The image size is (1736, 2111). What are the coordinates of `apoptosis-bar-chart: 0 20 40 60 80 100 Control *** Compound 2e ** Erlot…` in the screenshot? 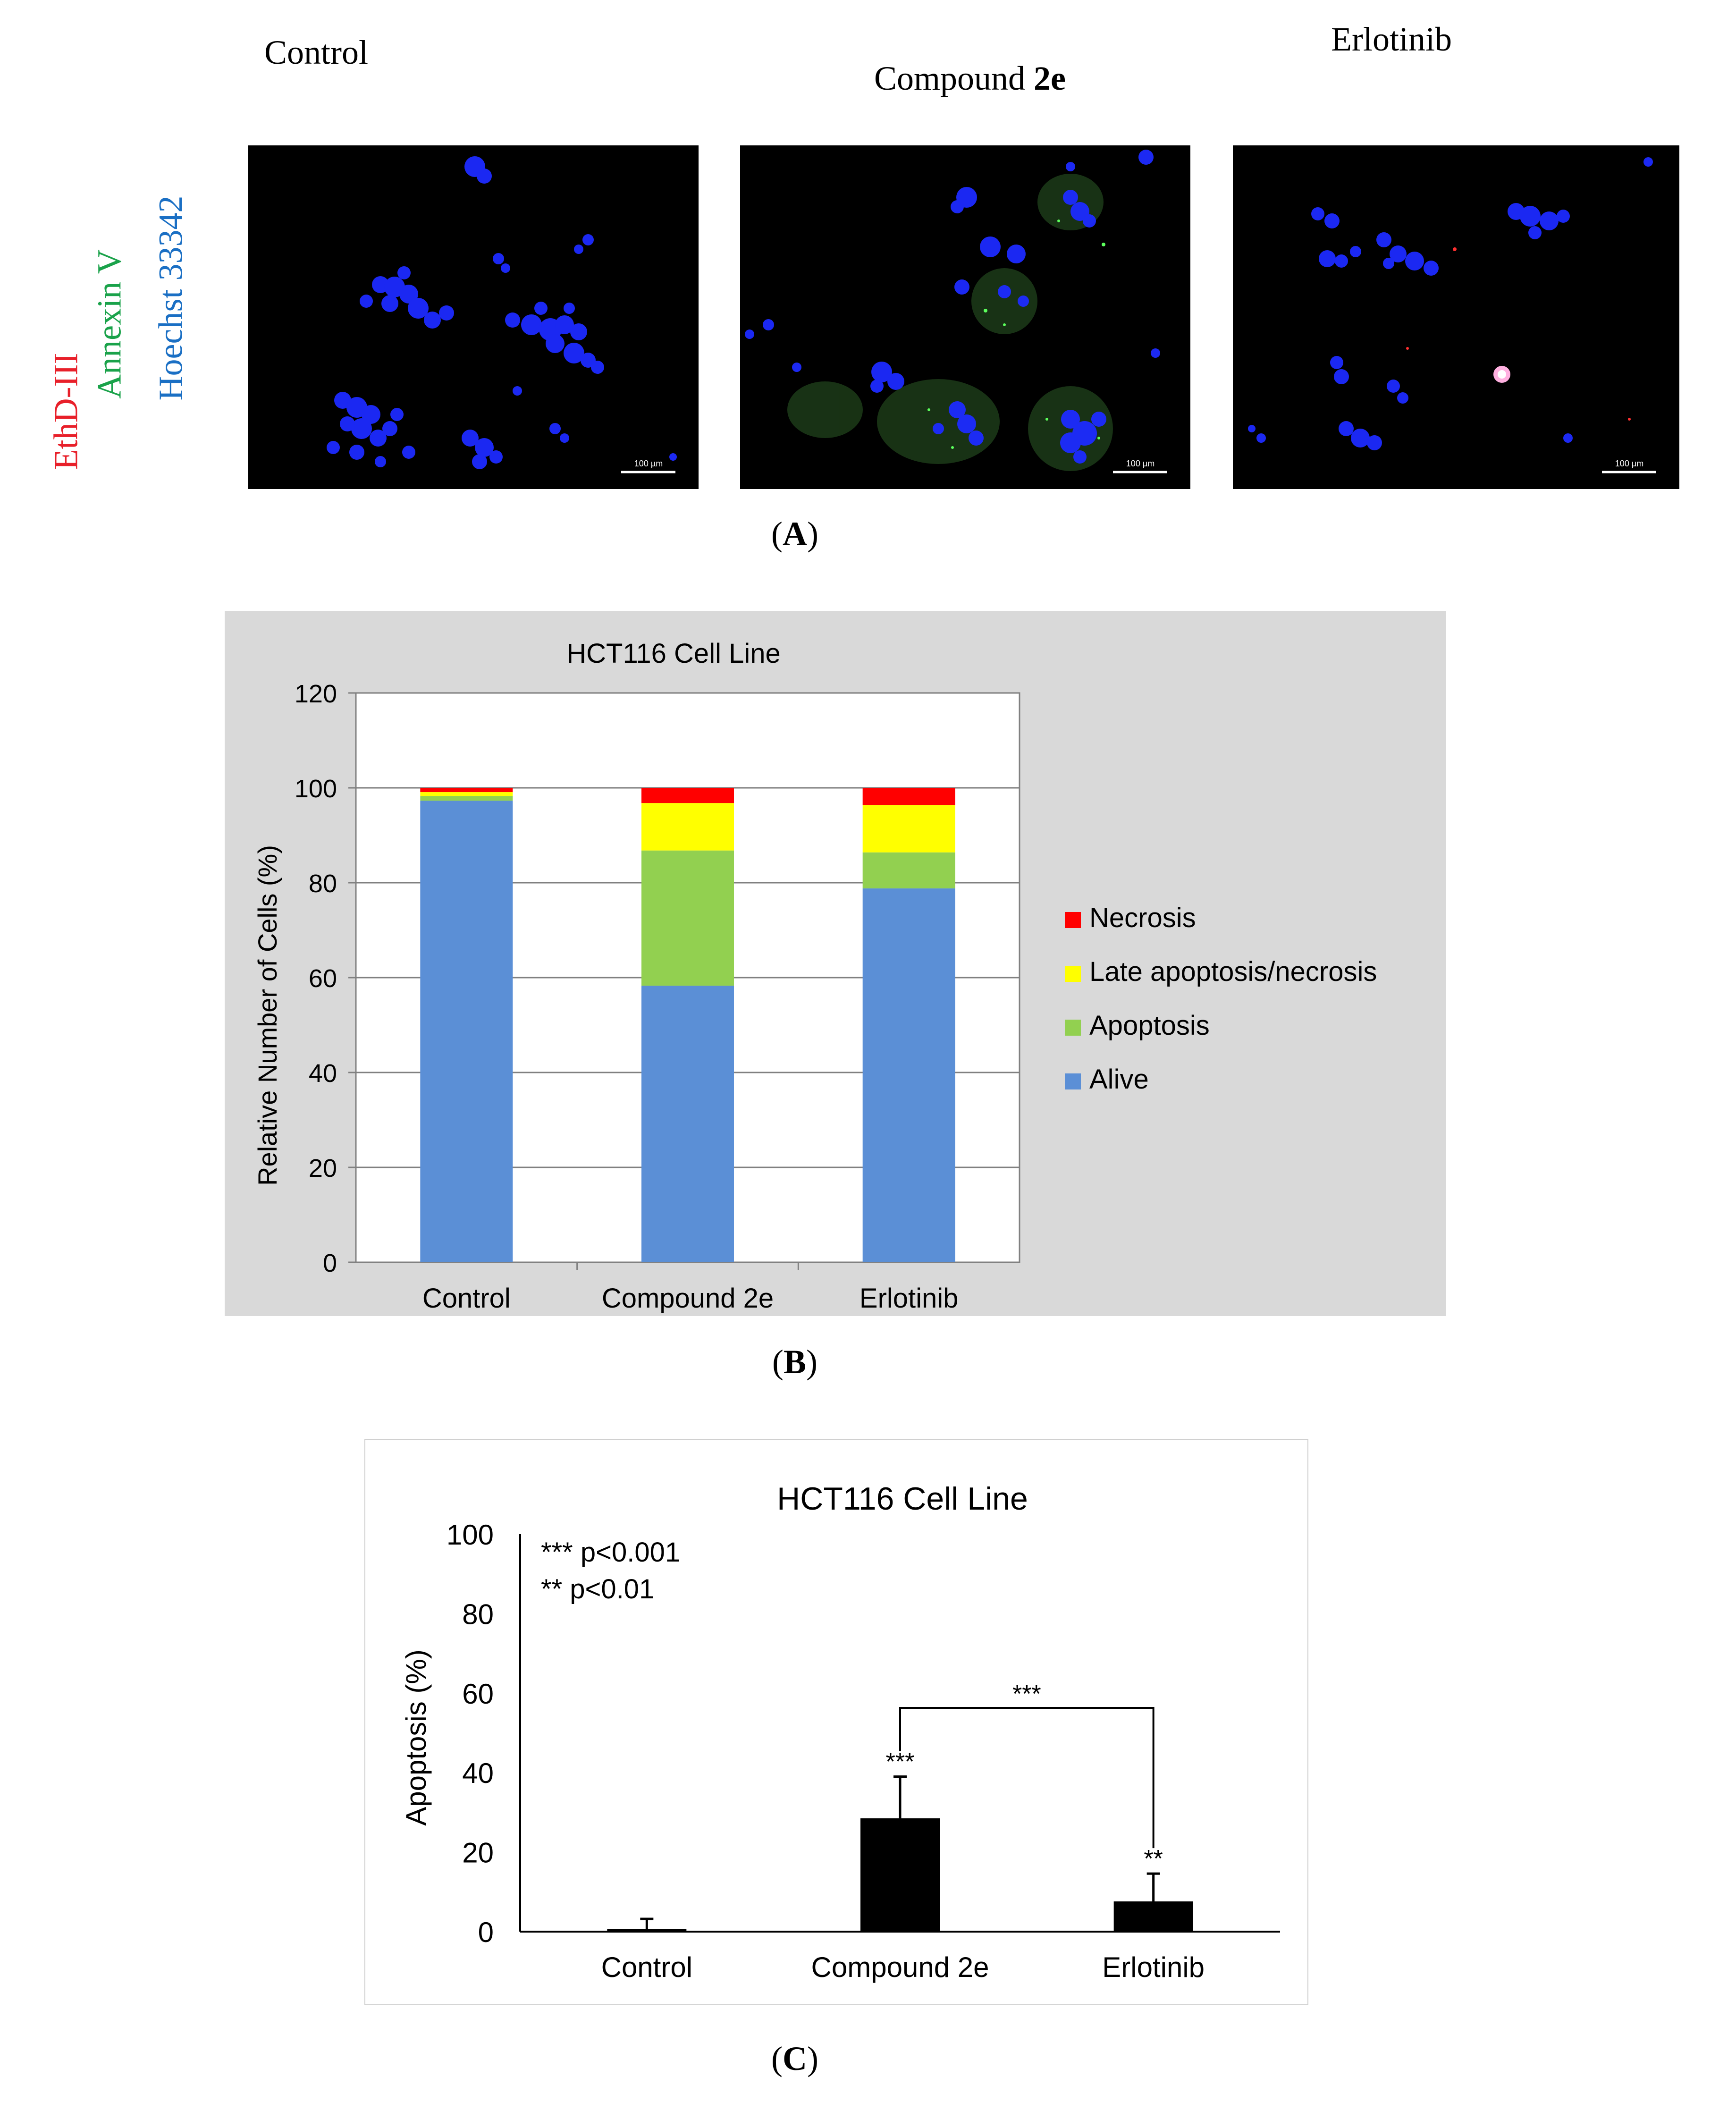 It's located at (836, 1722).